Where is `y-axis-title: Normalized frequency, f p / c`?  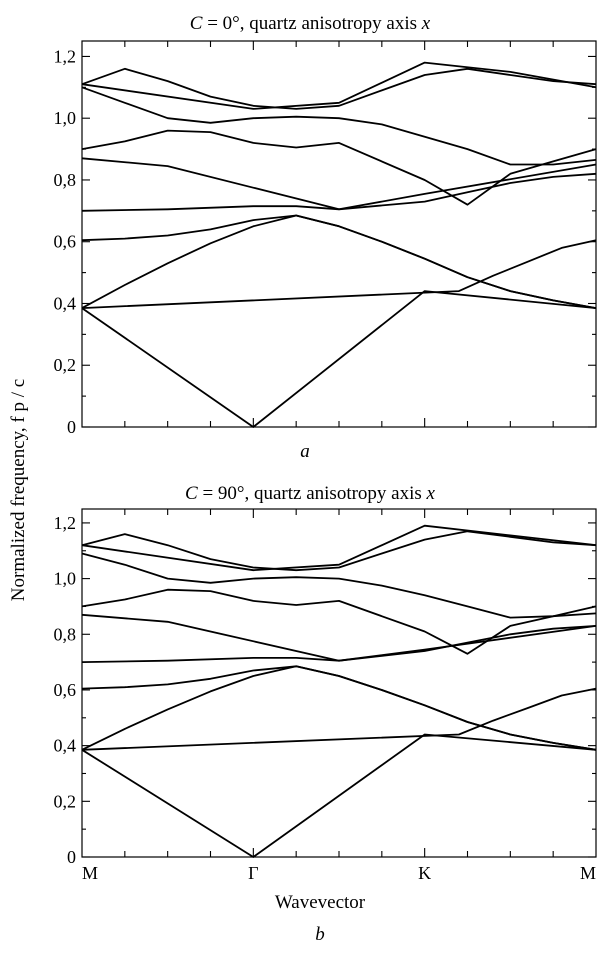 y-axis-title: Normalized frequency, f p / c is located at coordinates (18, 490).